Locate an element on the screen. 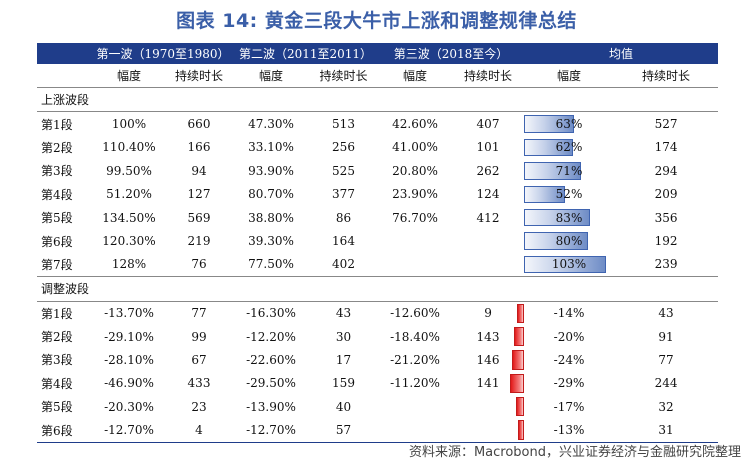 The width and height of the screenshot is (753, 468). cell-w3-amp: 41.00% is located at coordinates (415, 147).